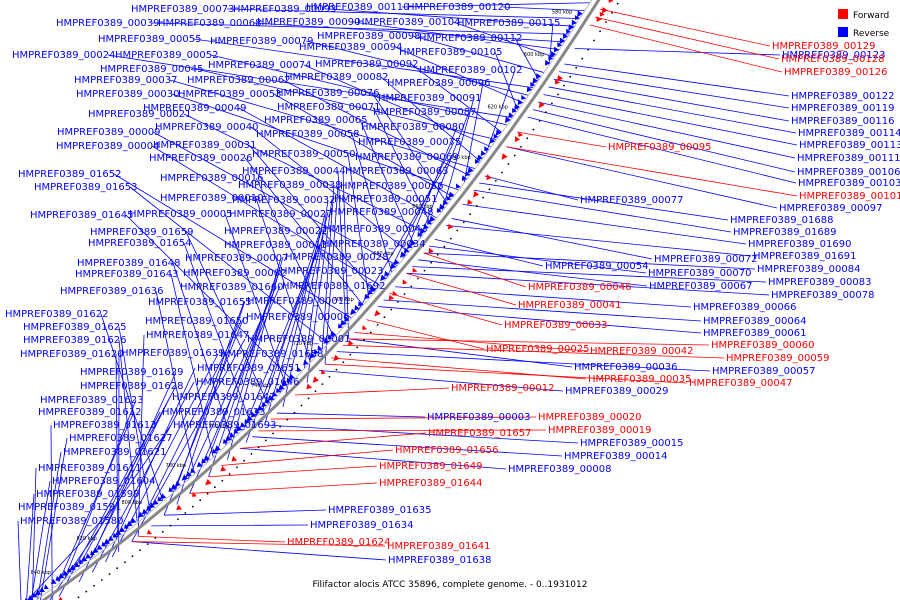  What do you see at coordinates (777, 358) in the screenshot?
I see `forward-gene-label: HMPREF0389_00059` at bounding box center [777, 358].